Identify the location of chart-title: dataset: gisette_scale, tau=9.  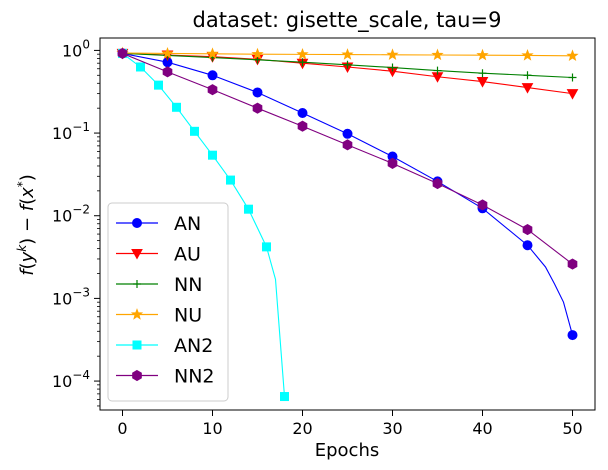
(347, 20).